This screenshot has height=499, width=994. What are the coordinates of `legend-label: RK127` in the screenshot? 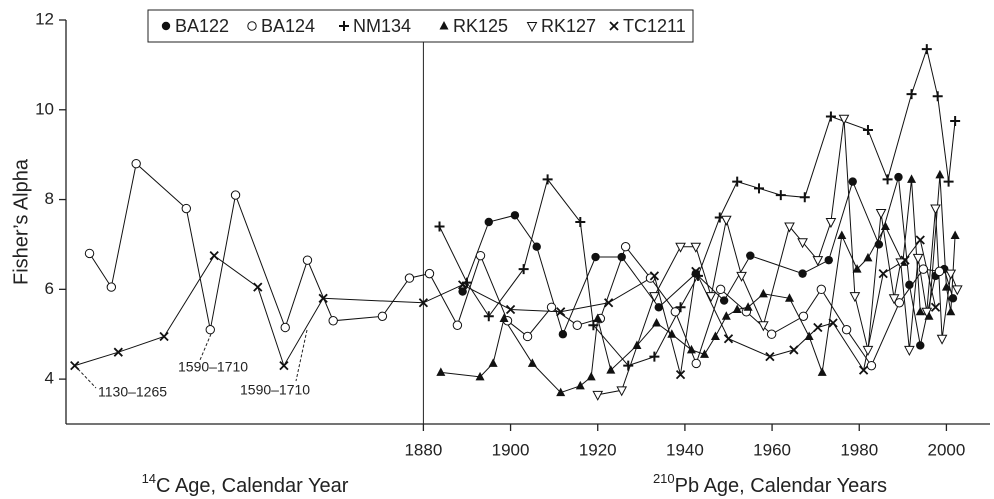 It's located at (568, 26).